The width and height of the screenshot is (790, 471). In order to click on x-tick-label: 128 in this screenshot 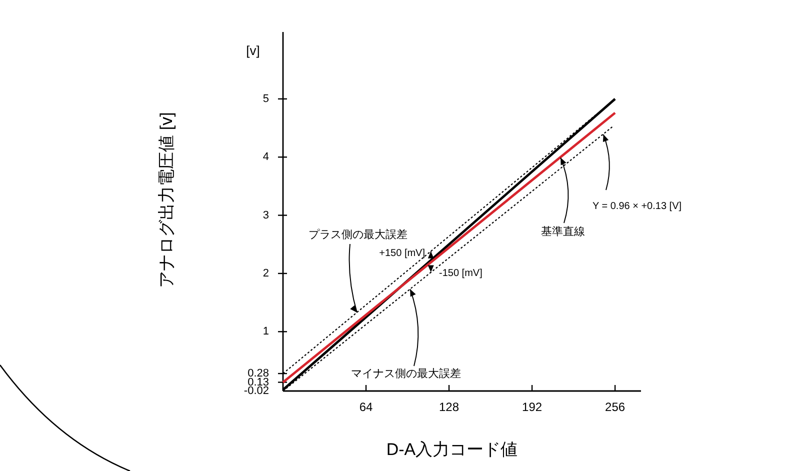, I will do `click(449, 407)`.